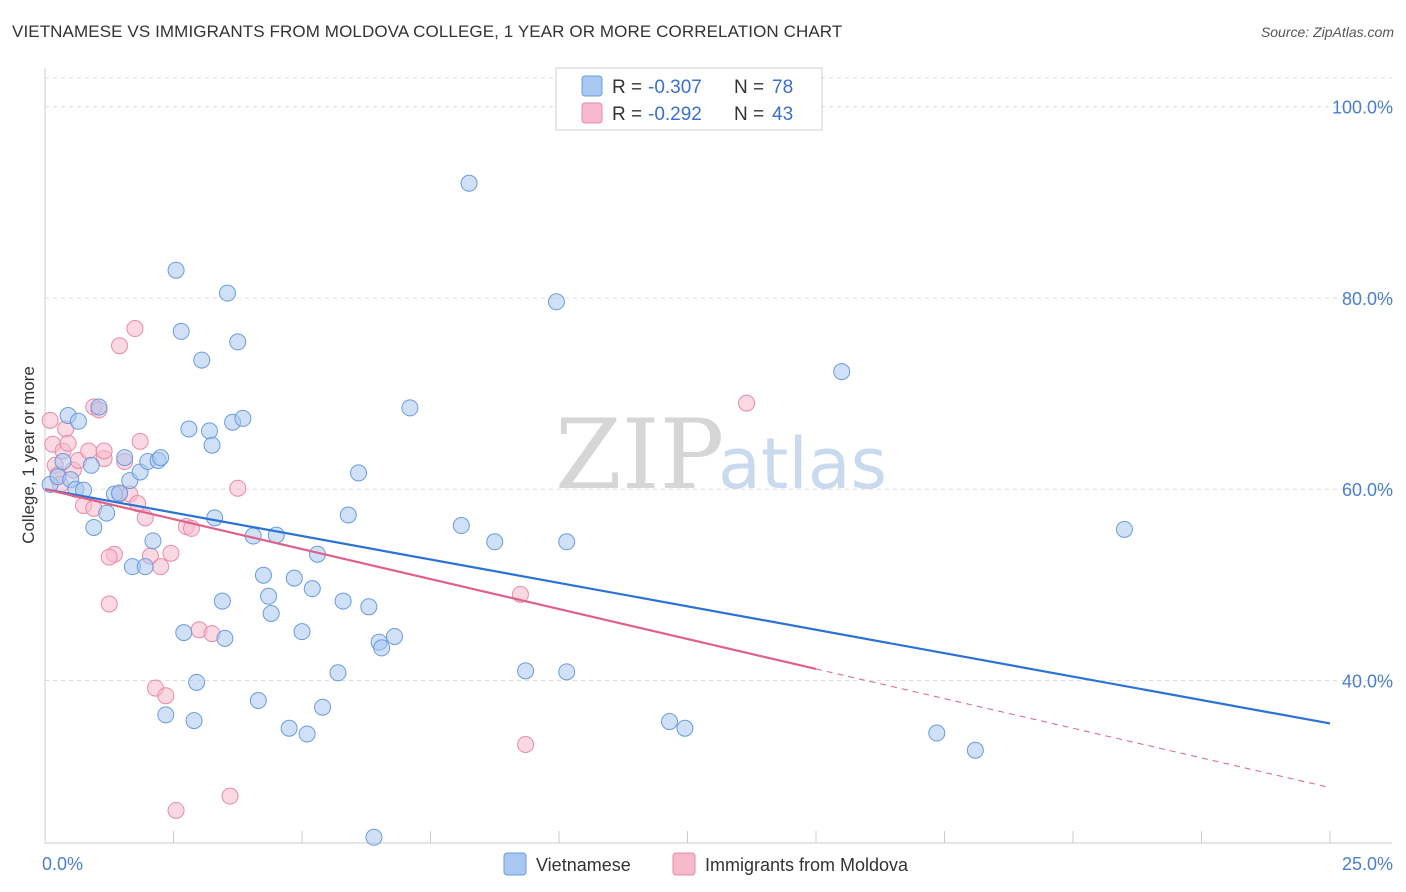  What do you see at coordinates (782, 114) in the screenshot?
I see `legend-n-value-2: 43` at bounding box center [782, 114].